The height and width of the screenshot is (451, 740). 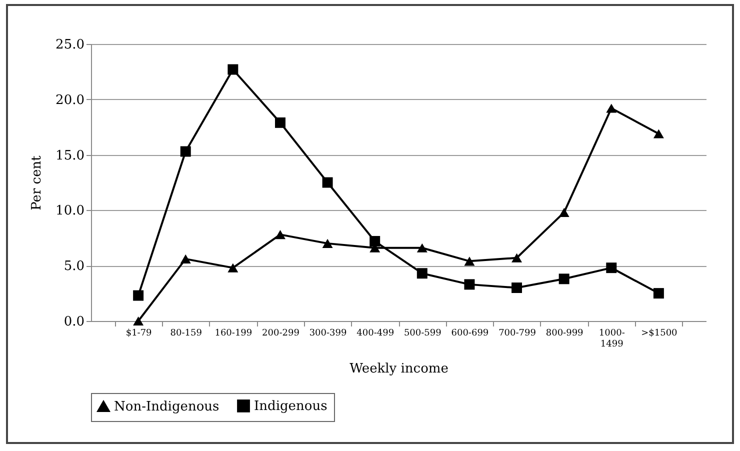 I want to click on x-tick-label: 800-999, so click(x=565, y=333).